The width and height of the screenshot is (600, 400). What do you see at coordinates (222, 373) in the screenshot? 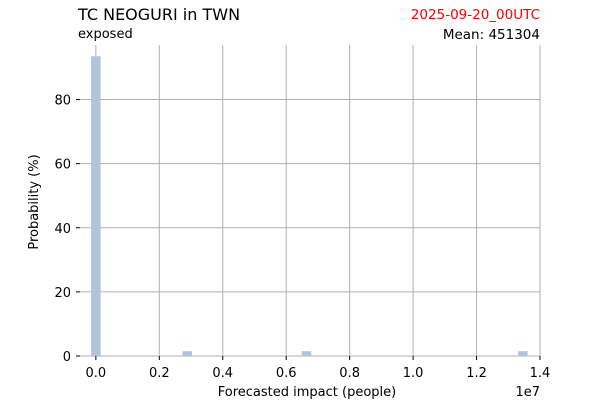
I see `x-tick-label: 0.4` at bounding box center [222, 373].